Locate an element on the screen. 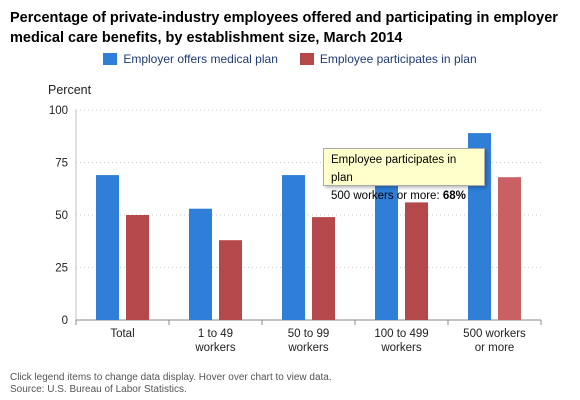 Image resolution: width=580 pixels, height=400 pixels. tooltip-value-line: 500 workers or more: 68% is located at coordinates (404, 196).